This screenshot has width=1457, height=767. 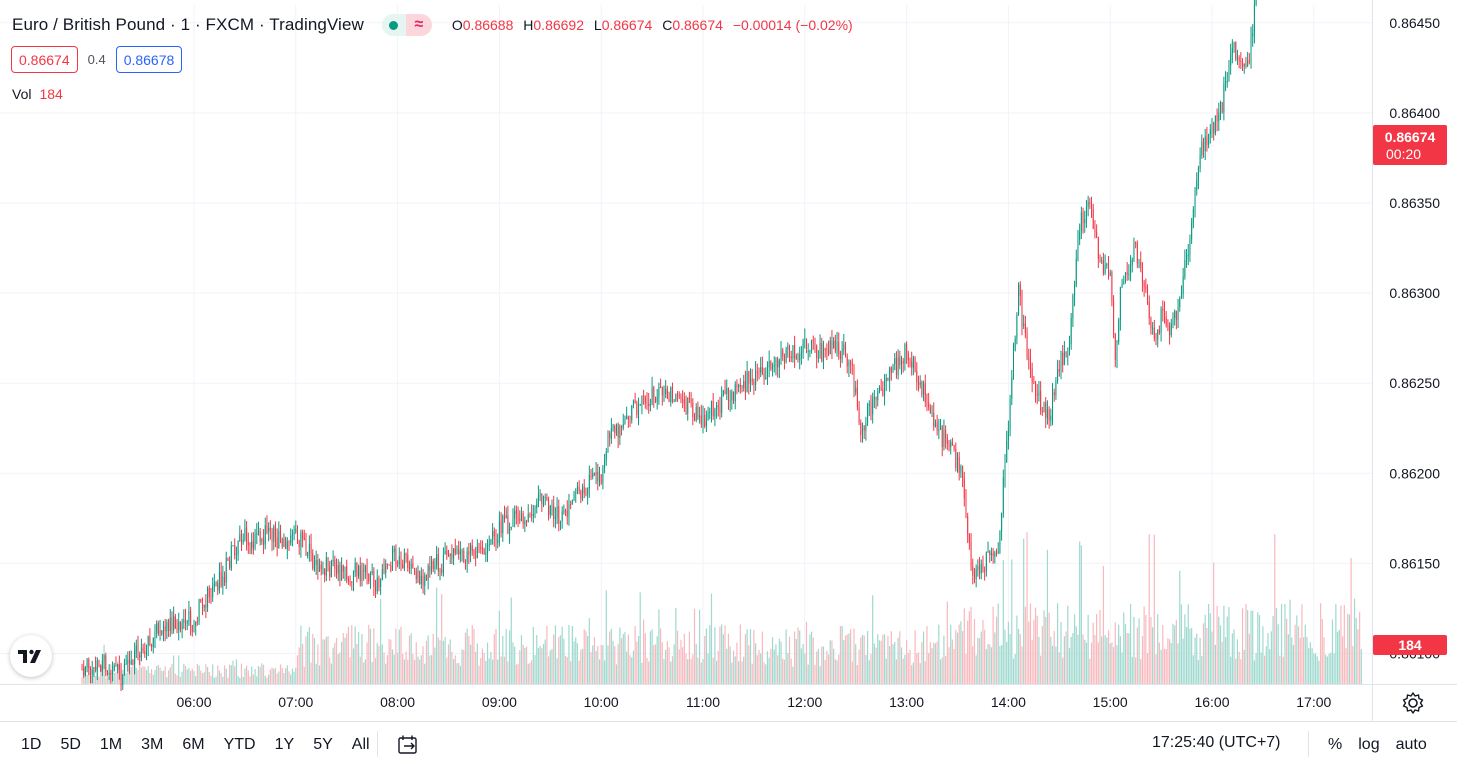 I want to click on sell-button: 0.86674, so click(x=44, y=59).